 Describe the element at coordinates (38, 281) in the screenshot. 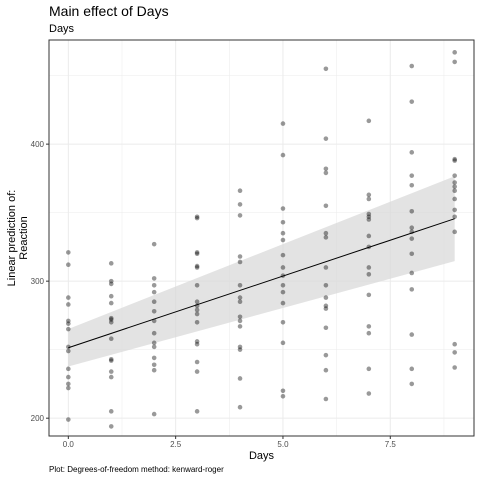

I see `y-tick-label: 300` at that location.